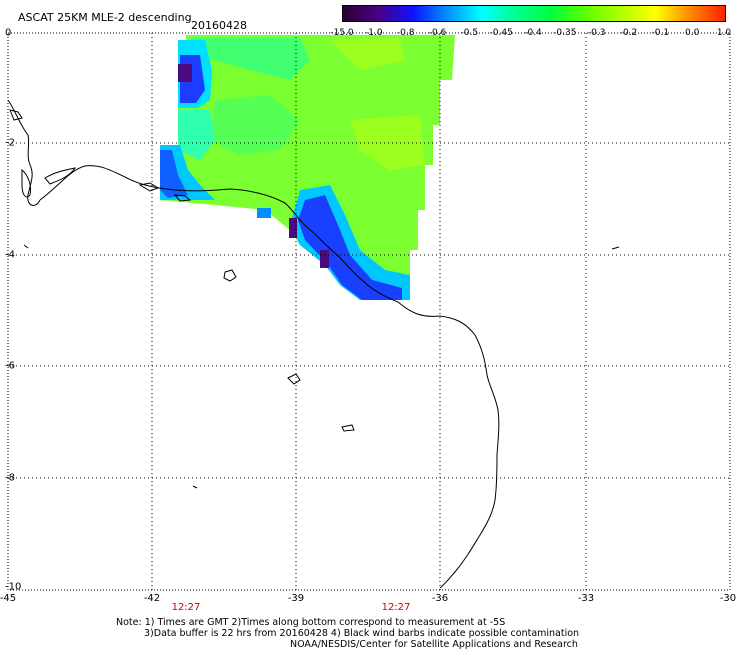 This screenshot has height=650, width=740. Describe the element at coordinates (565, 33) in the screenshot. I see `colorbar-label: -0.35` at that location.